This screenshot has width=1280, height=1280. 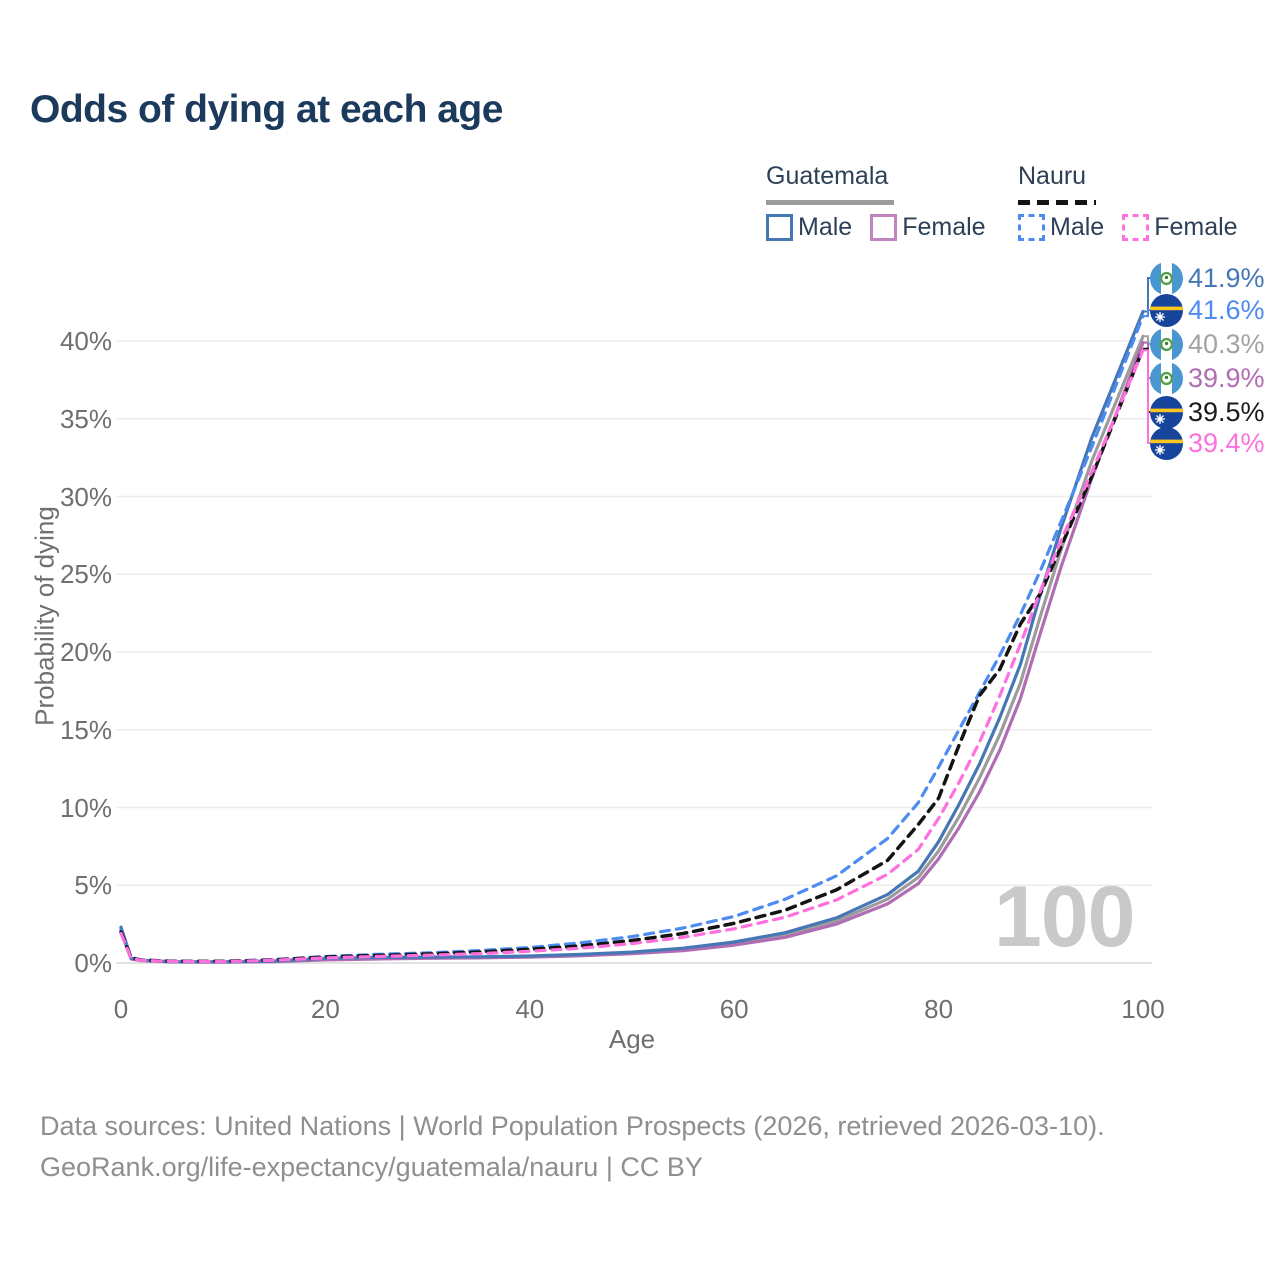 What do you see at coordinates (779, 227) in the screenshot?
I see `guatemala-male-swatch` at bounding box center [779, 227].